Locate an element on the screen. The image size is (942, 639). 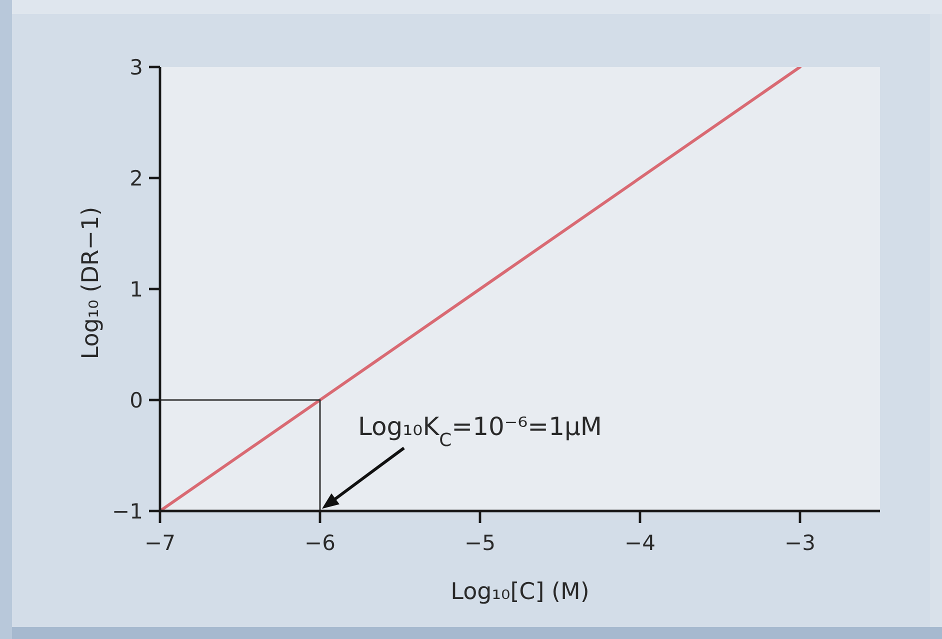
y-tick-label: 0 is located at coordinates (136, 400).